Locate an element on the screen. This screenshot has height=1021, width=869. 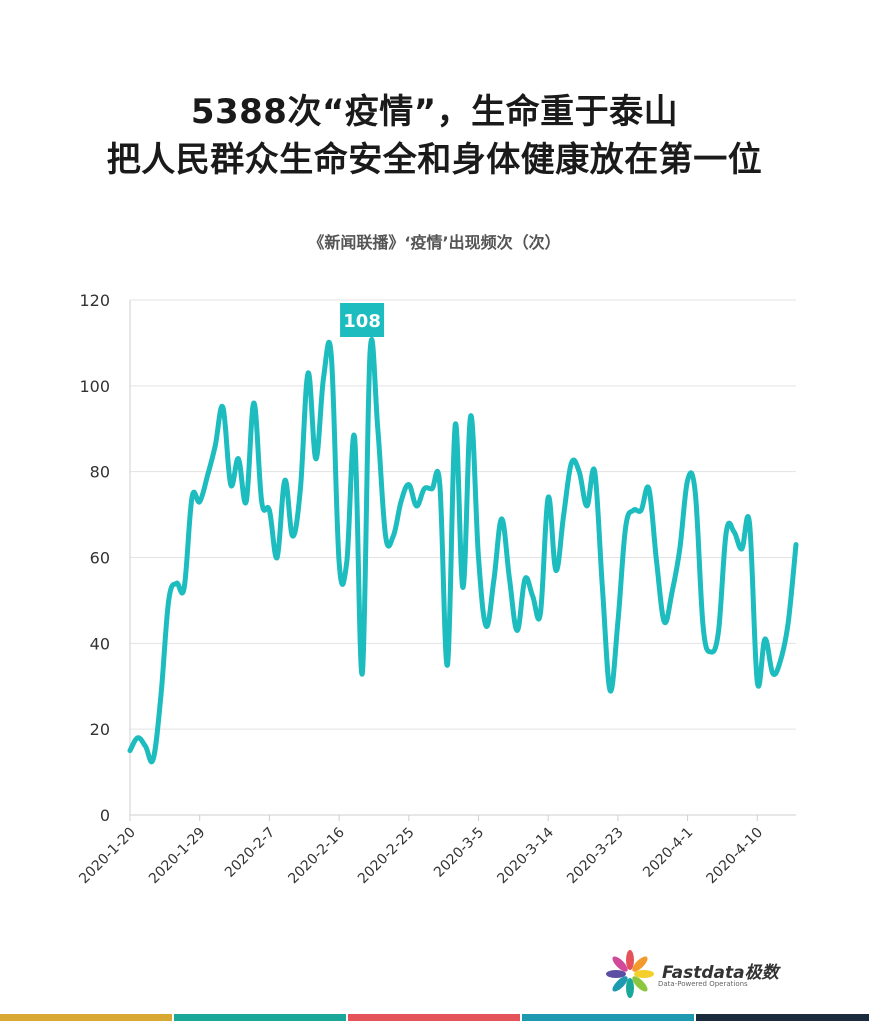
x-tick-label: 2020-4-10 is located at coordinates (735, 856).